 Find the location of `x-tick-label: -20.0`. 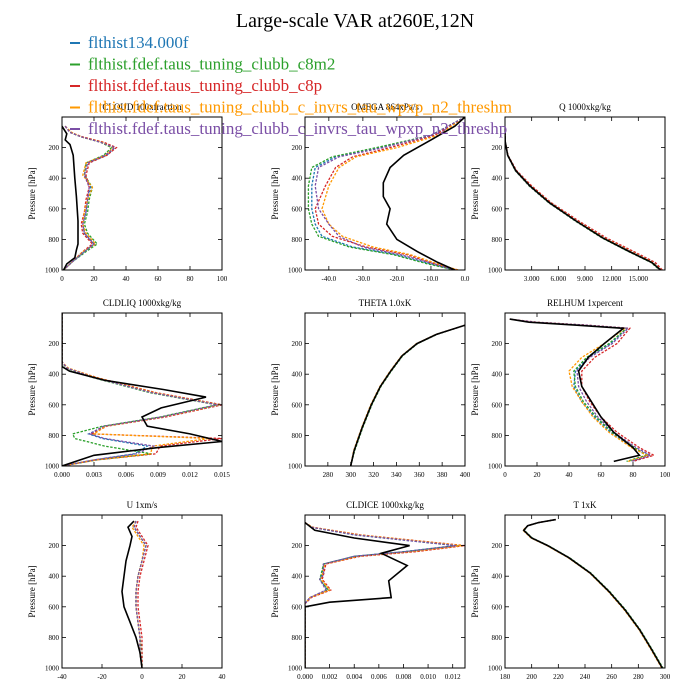

x-tick-label: -20.0 is located at coordinates (397, 279).